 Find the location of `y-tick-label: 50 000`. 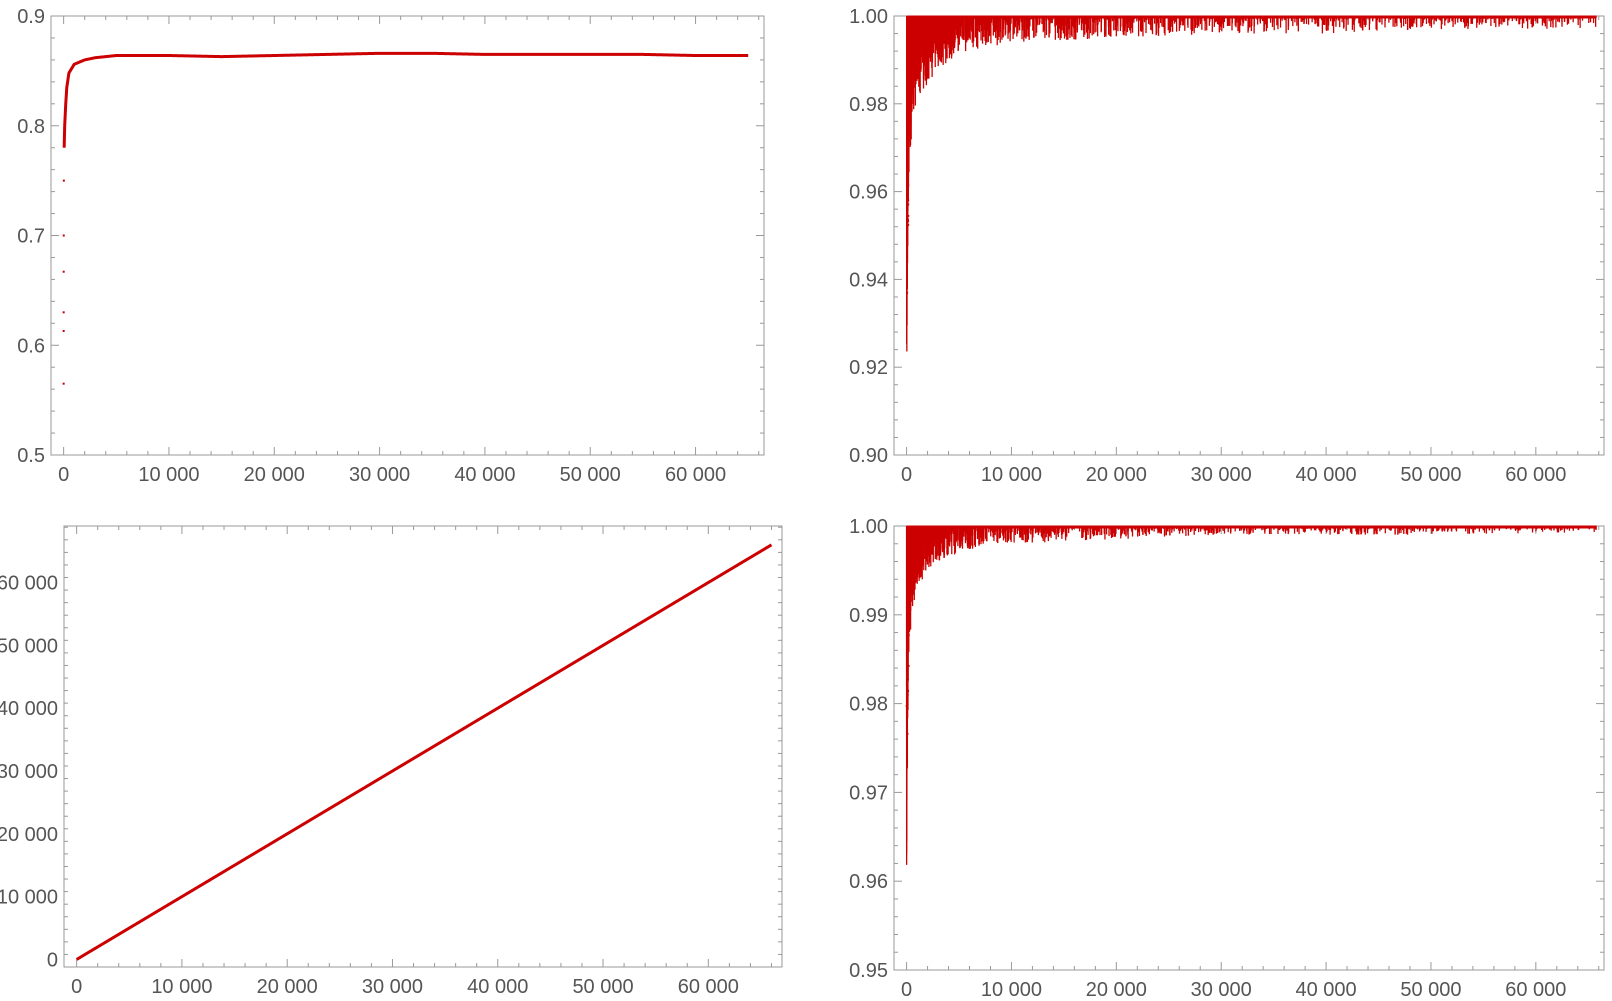

y-tick-label: 50 000 is located at coordinates (29, 646).